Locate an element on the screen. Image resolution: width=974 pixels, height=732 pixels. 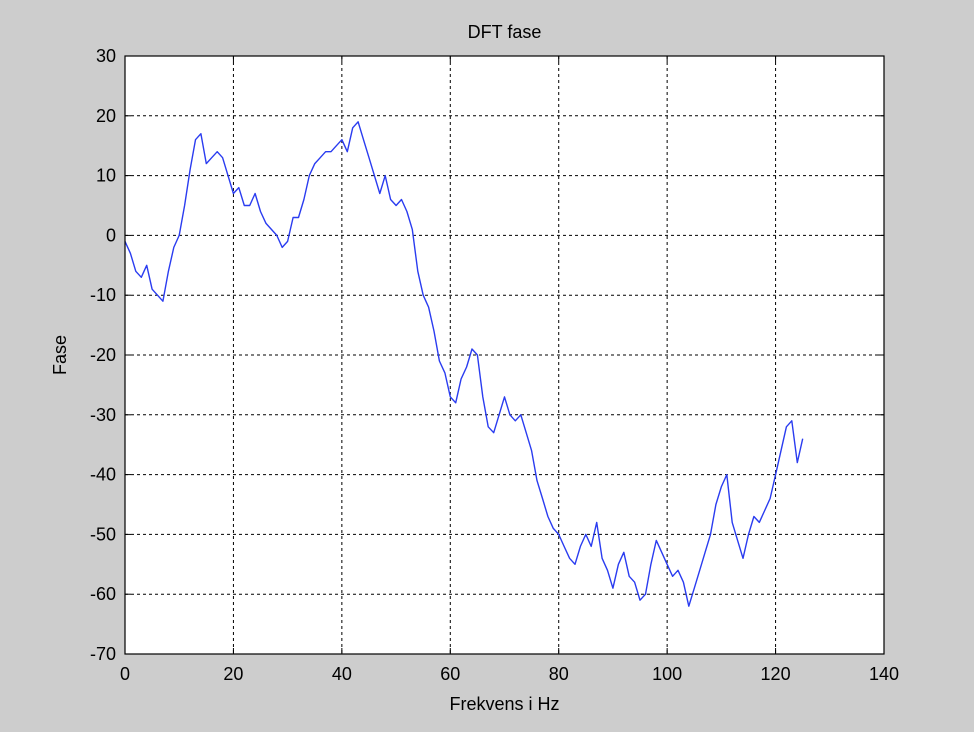
y-tick-label: -10 is located at coordinates (103, 295).